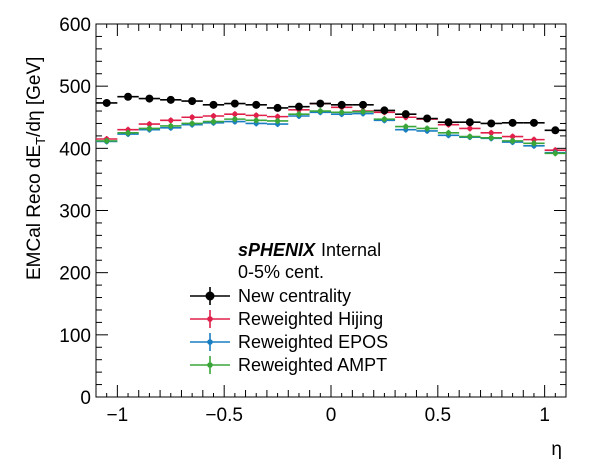 This screenshot has height=472, width=596. Describe the element at coordinates (544, 415) in the screenshot. I see `x-tick-label: 1` at that location.